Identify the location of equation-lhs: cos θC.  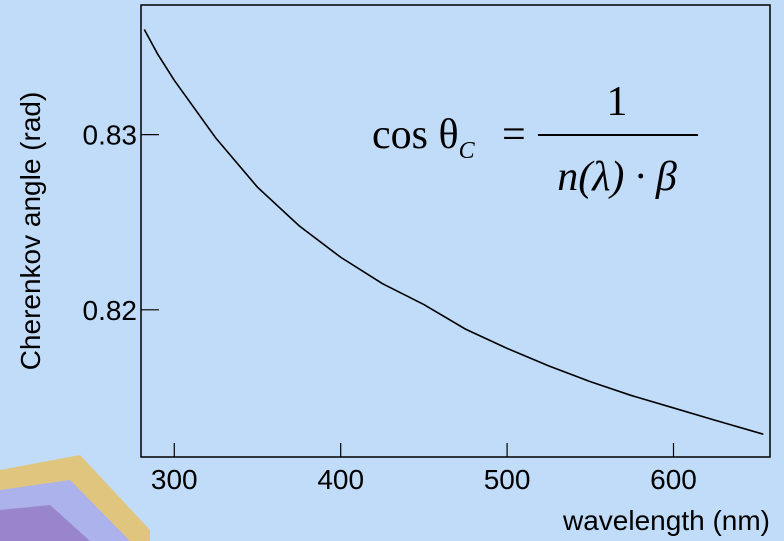
(424, 138).